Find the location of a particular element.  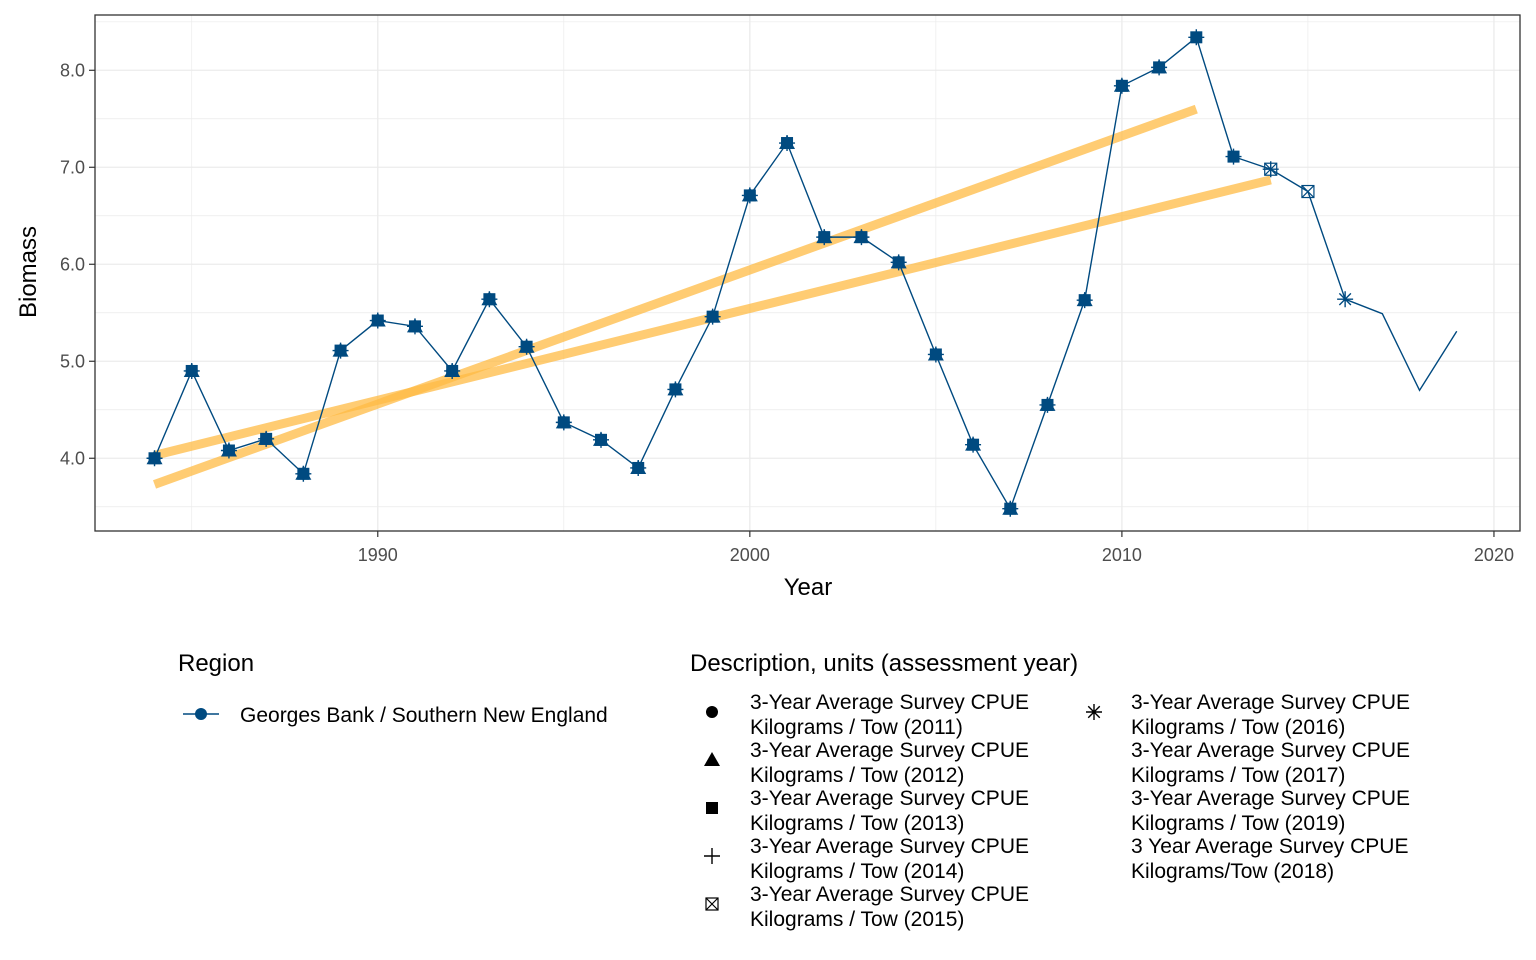

legend-region-title: Region is located at coordinates (216, 663).